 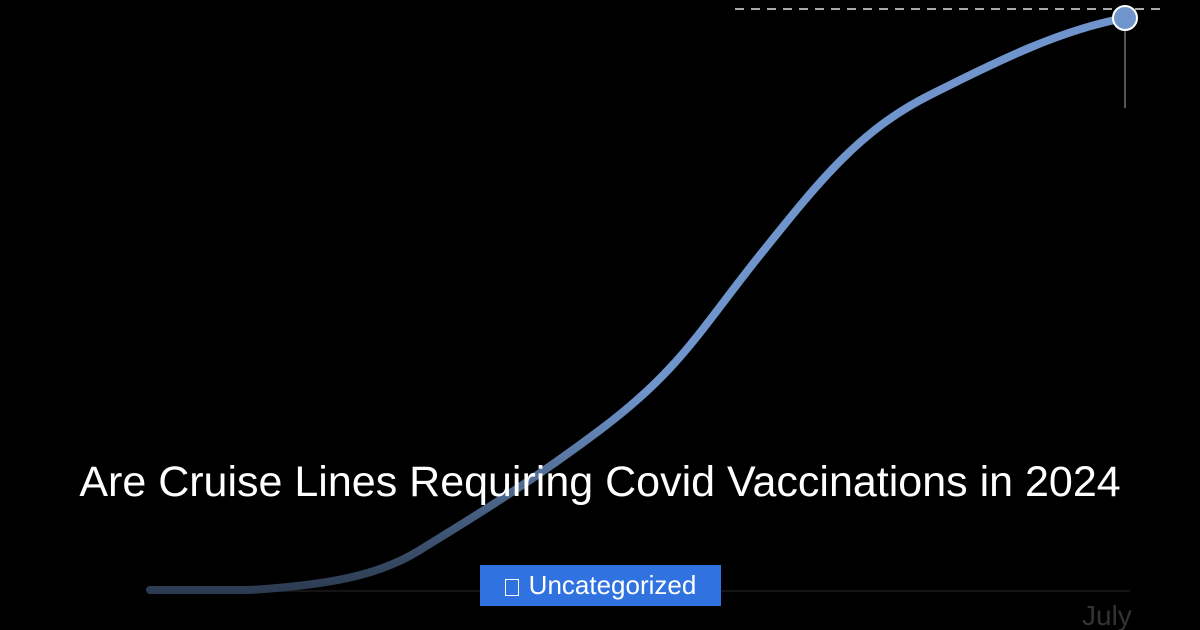 I want to click on category-icon, so click(x=511, y=587).